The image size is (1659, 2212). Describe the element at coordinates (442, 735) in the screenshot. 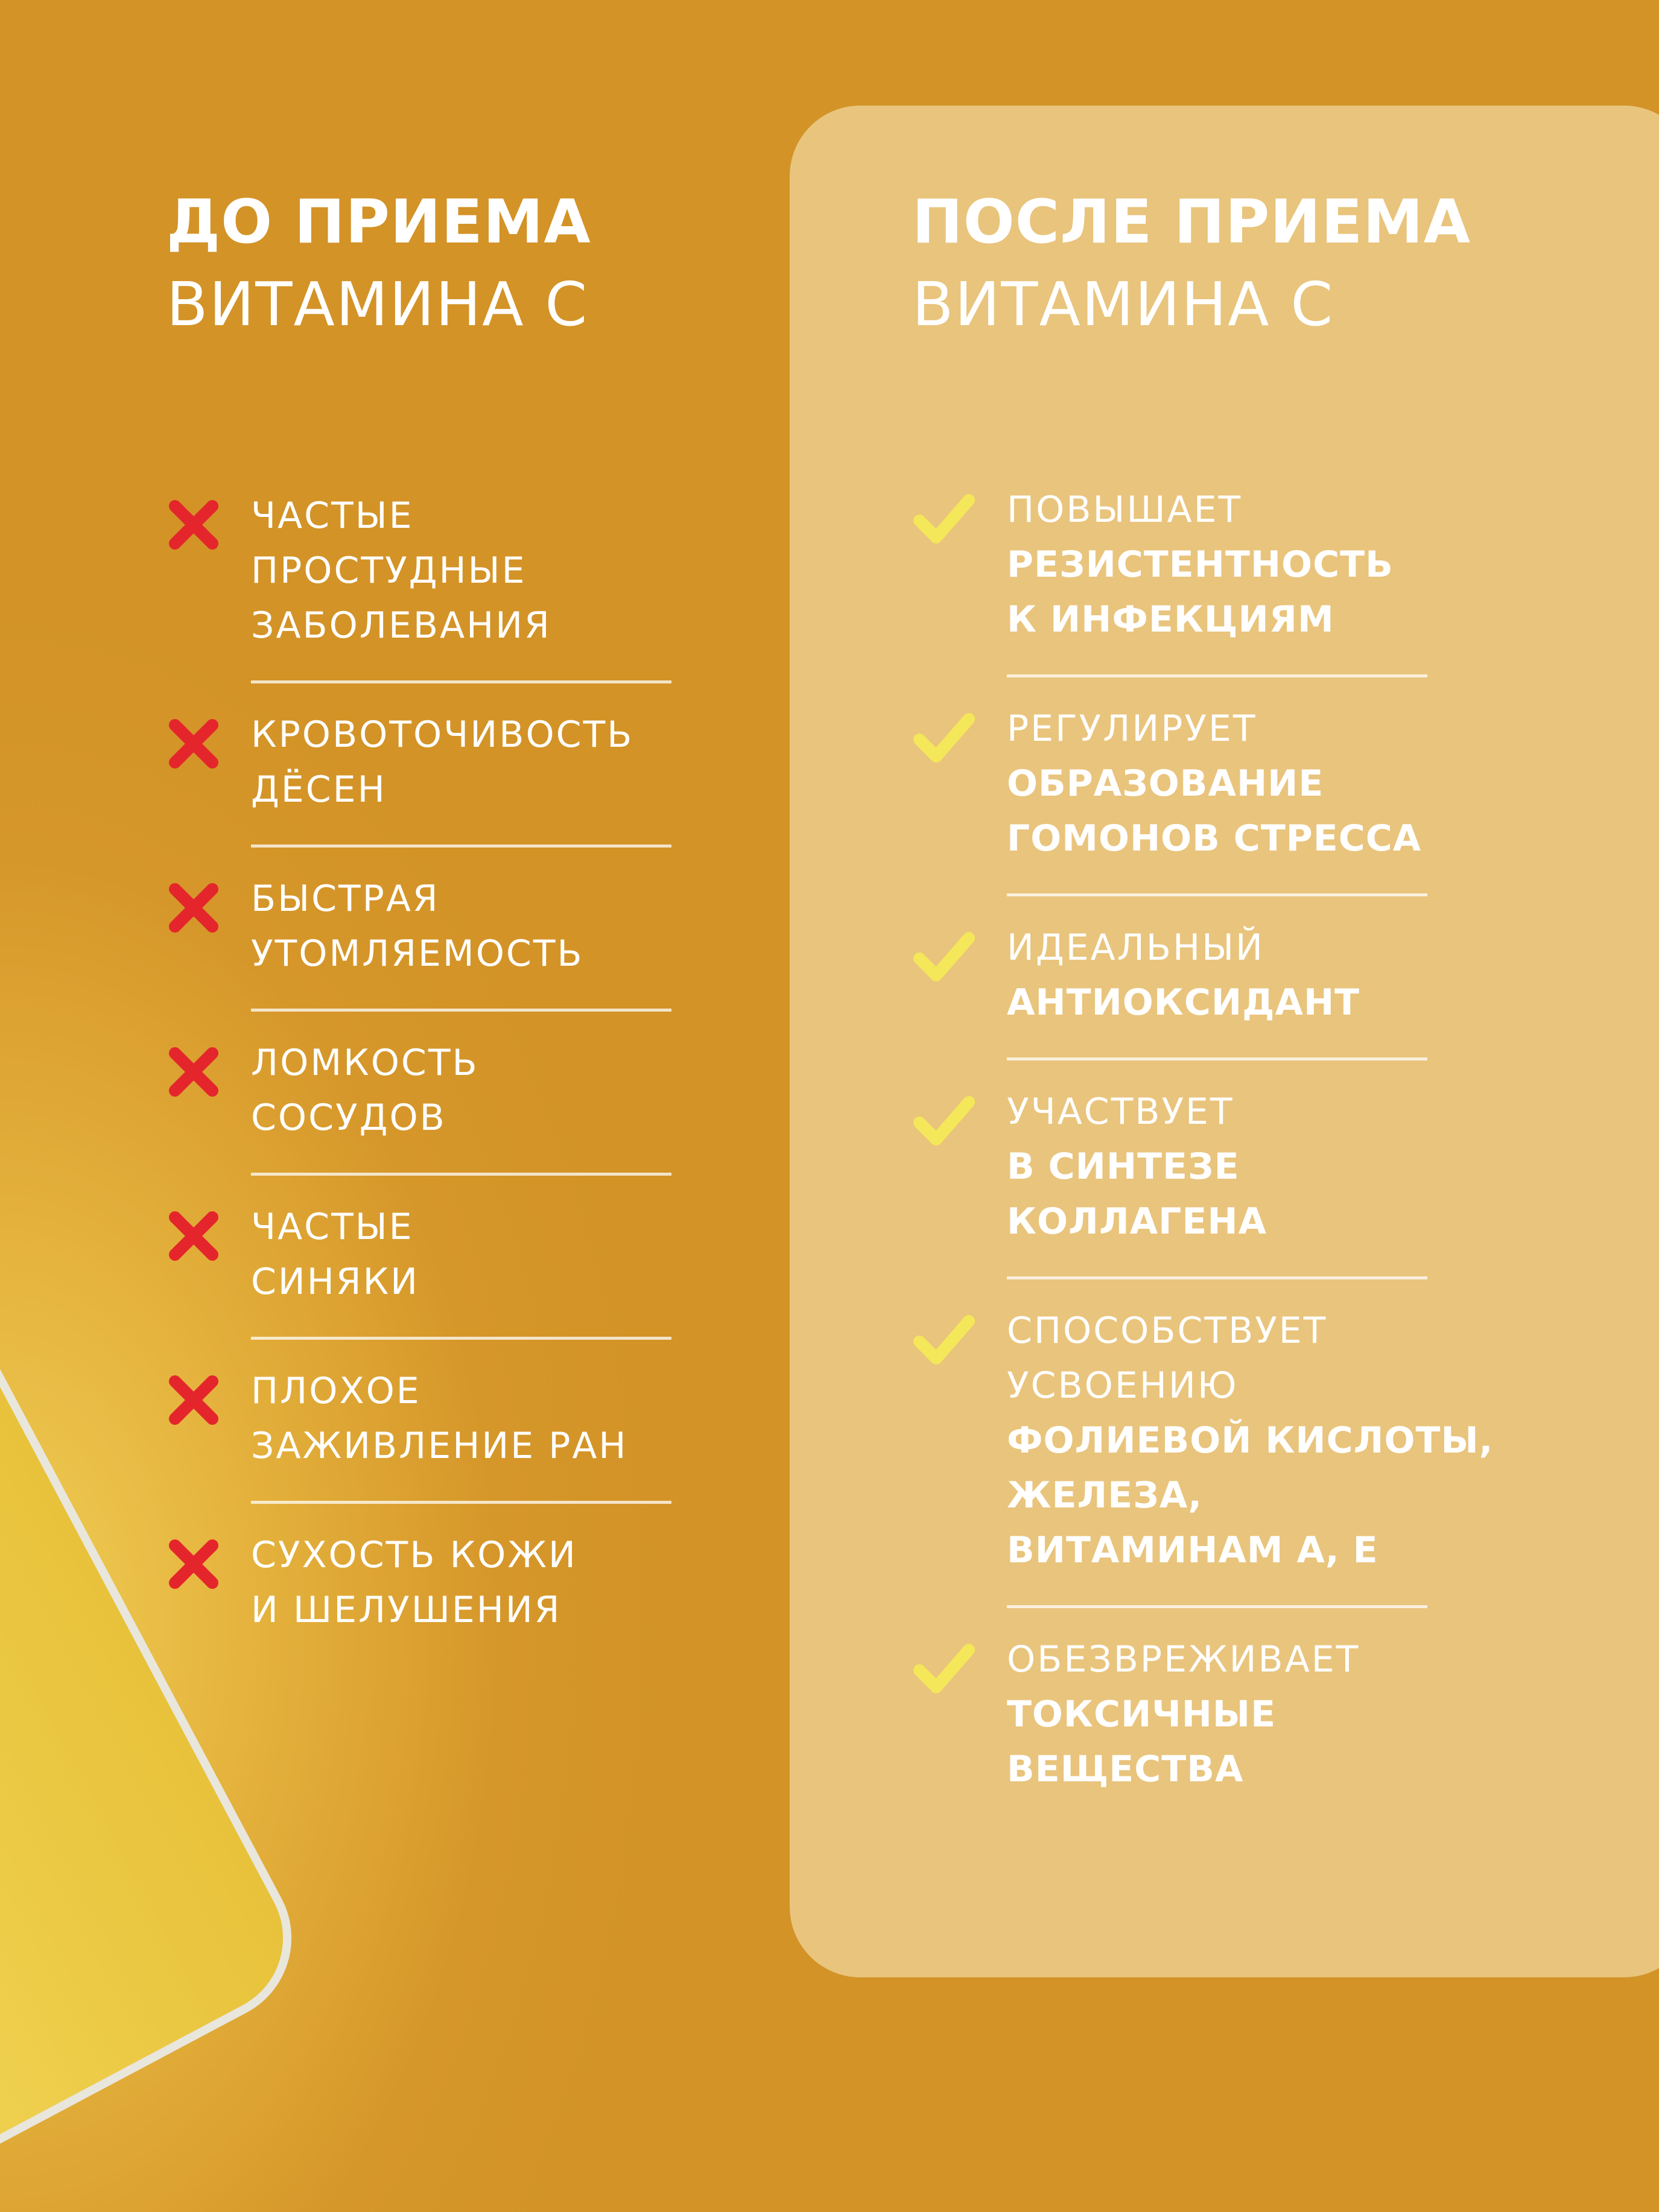

I see `item-text: КРОВОТОЧИВОСТЬ` at that location.